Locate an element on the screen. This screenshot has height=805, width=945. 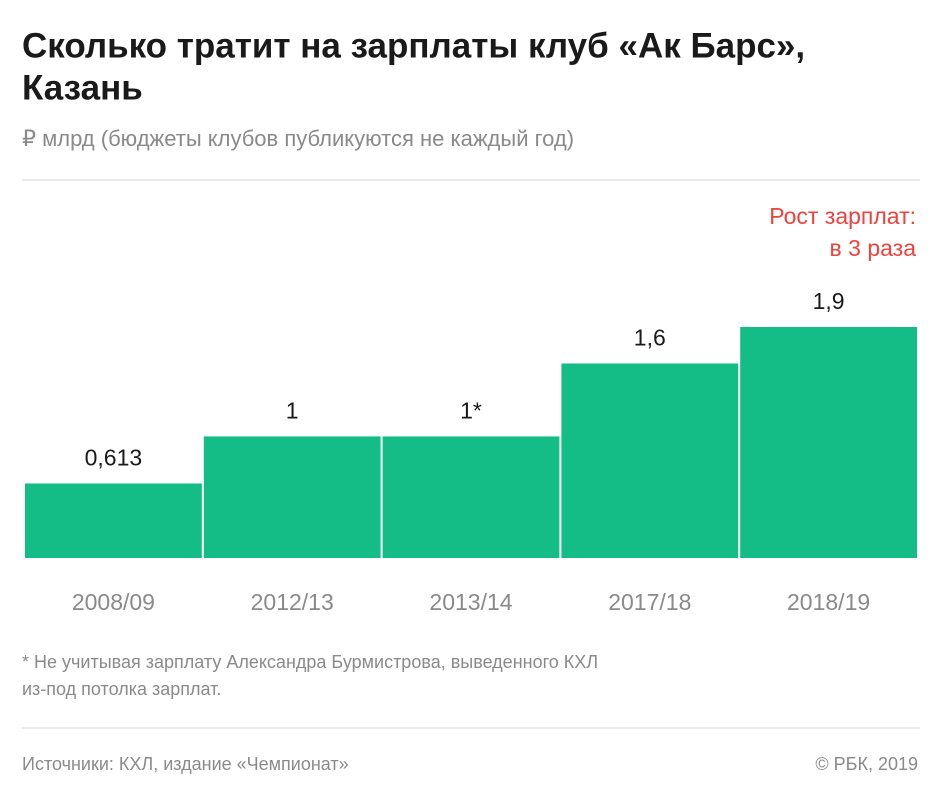
value-label: 1,6 is located at coordinates (650, 338).